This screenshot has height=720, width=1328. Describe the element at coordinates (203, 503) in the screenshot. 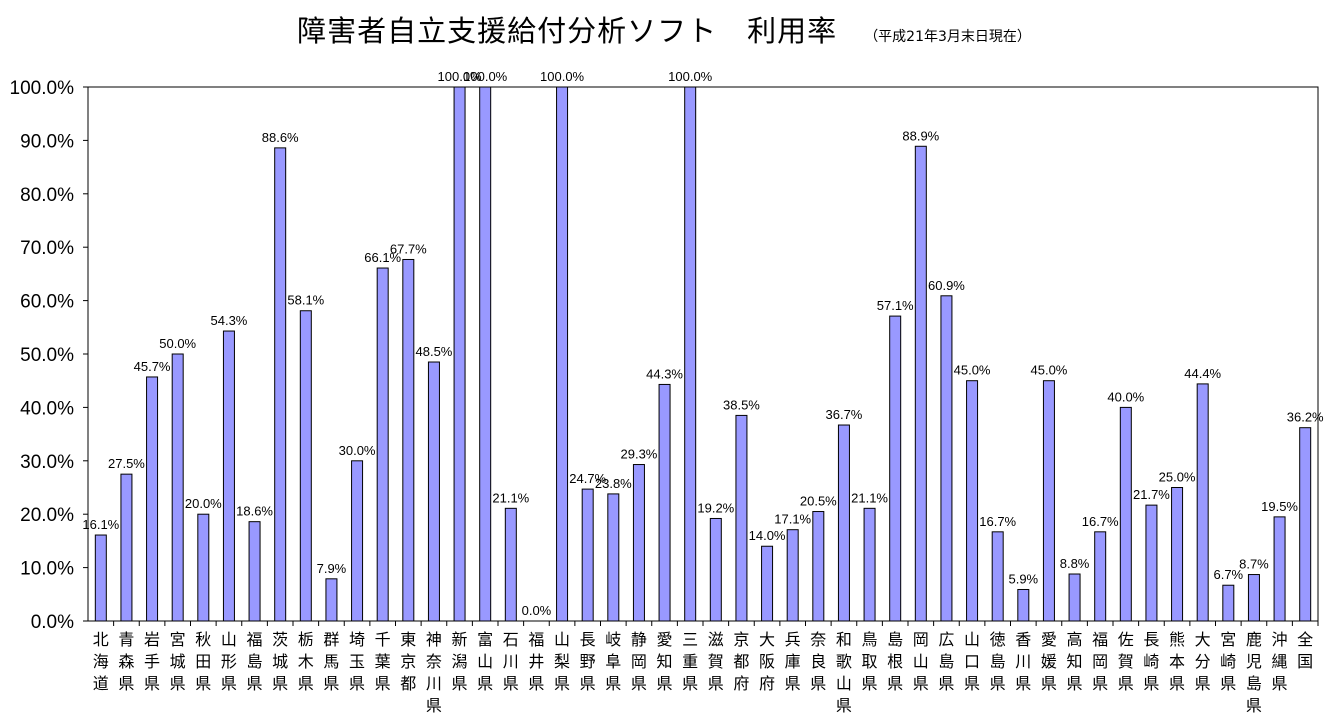

I see `data-label: 20.0%` at that location.